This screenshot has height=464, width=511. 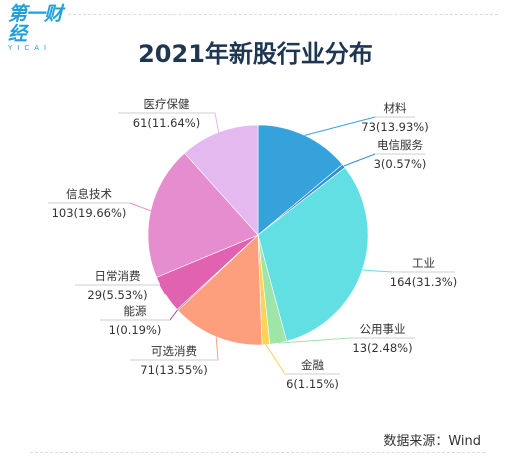 What do you see at coordinates (30, 48) in the screenshot?
I see `logo-subtext: YICAI` at bounding box center [30, 48].